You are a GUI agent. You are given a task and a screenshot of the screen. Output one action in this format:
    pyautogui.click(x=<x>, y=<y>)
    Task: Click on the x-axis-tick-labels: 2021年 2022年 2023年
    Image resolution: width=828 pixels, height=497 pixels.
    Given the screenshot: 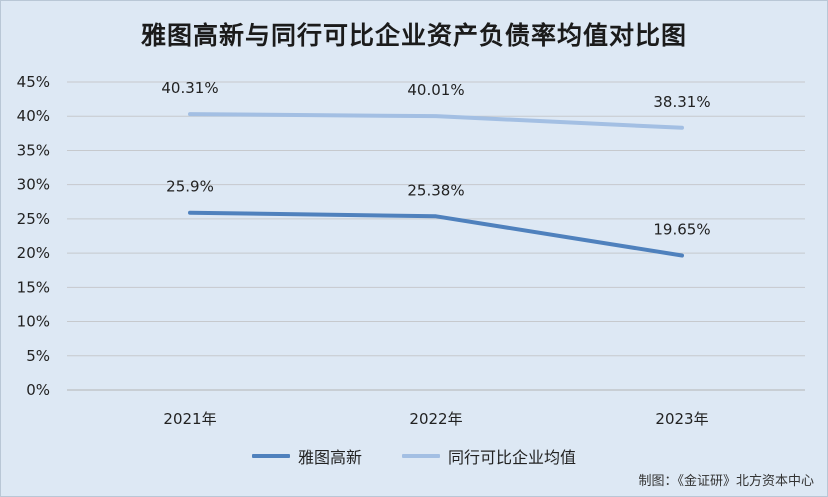 What is the action you would take?
    pyautogui.click(x=435, y=419)
    